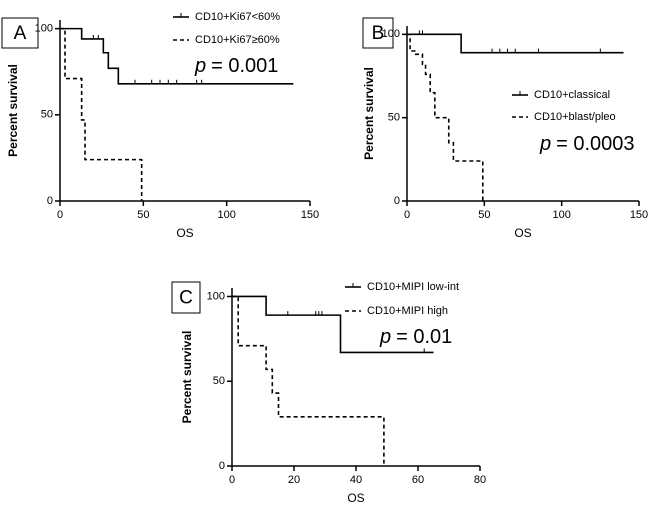  I want to click on p-value: p = 0.0003, so click(587, 144).